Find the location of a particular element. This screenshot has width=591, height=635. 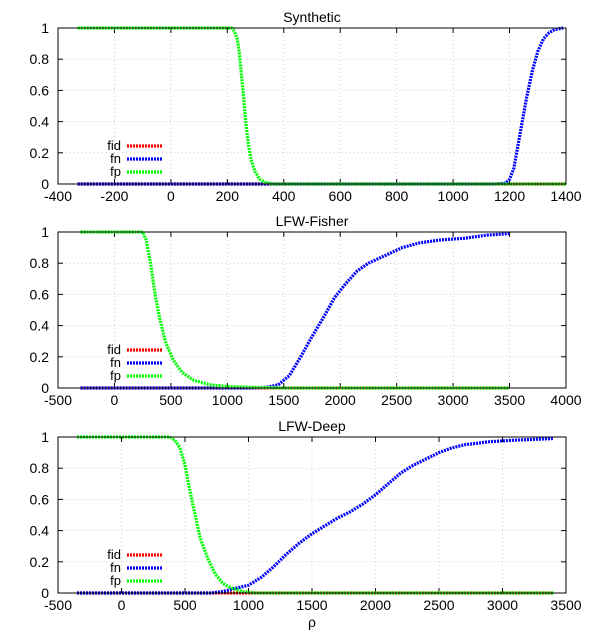

x-tick-label: 4000 is located at coordinates (565, 400).